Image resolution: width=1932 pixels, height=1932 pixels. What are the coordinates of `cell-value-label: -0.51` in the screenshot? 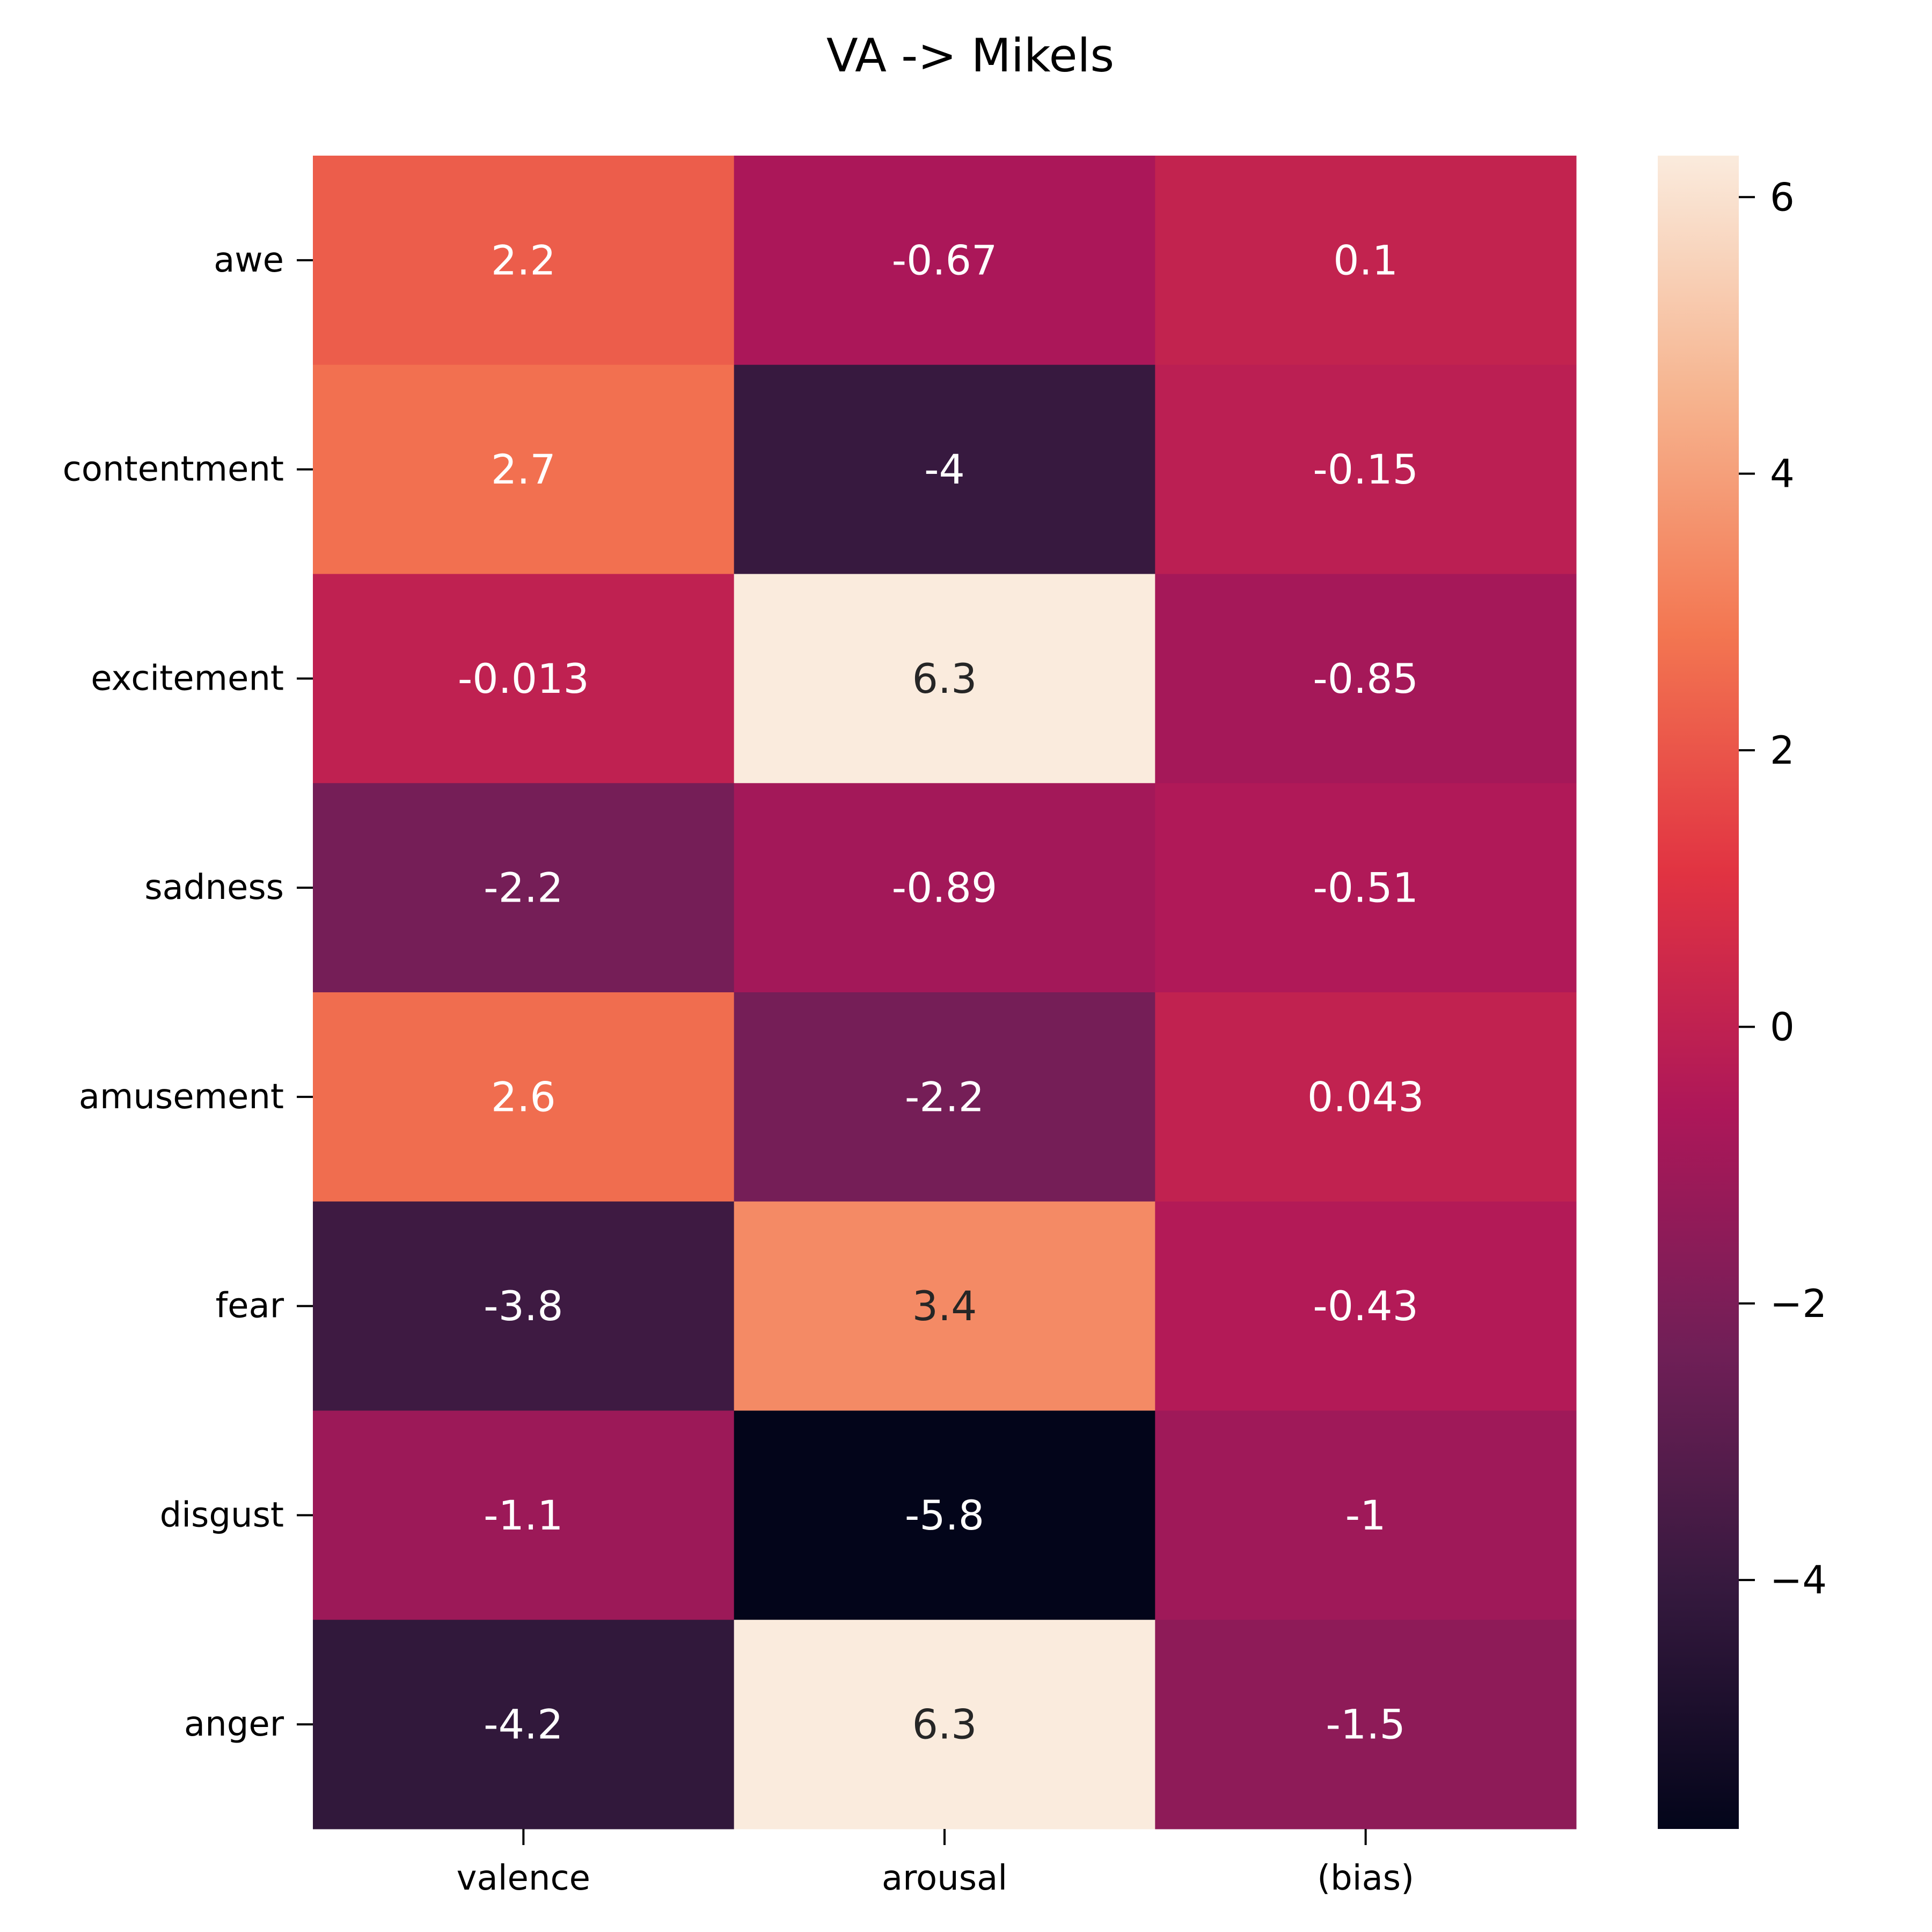 It's located at (1365, 888).